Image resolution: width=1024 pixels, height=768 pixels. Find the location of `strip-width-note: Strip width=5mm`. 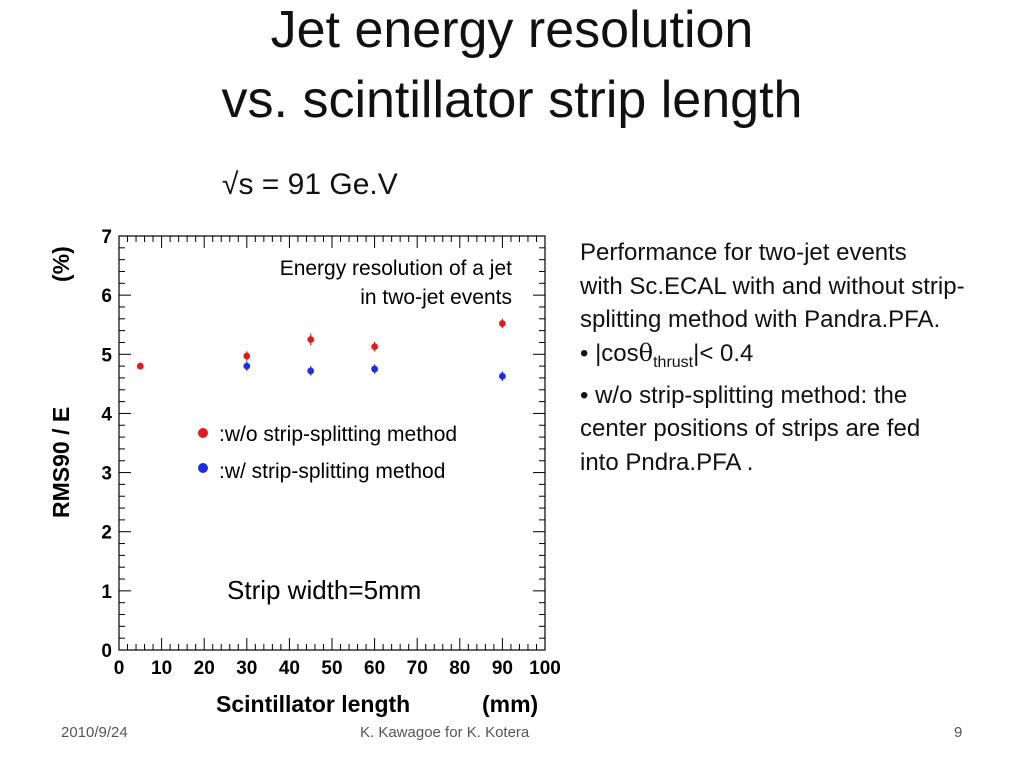

strip-width-note: Strip width=5mm is located at coordinates (324, 590).